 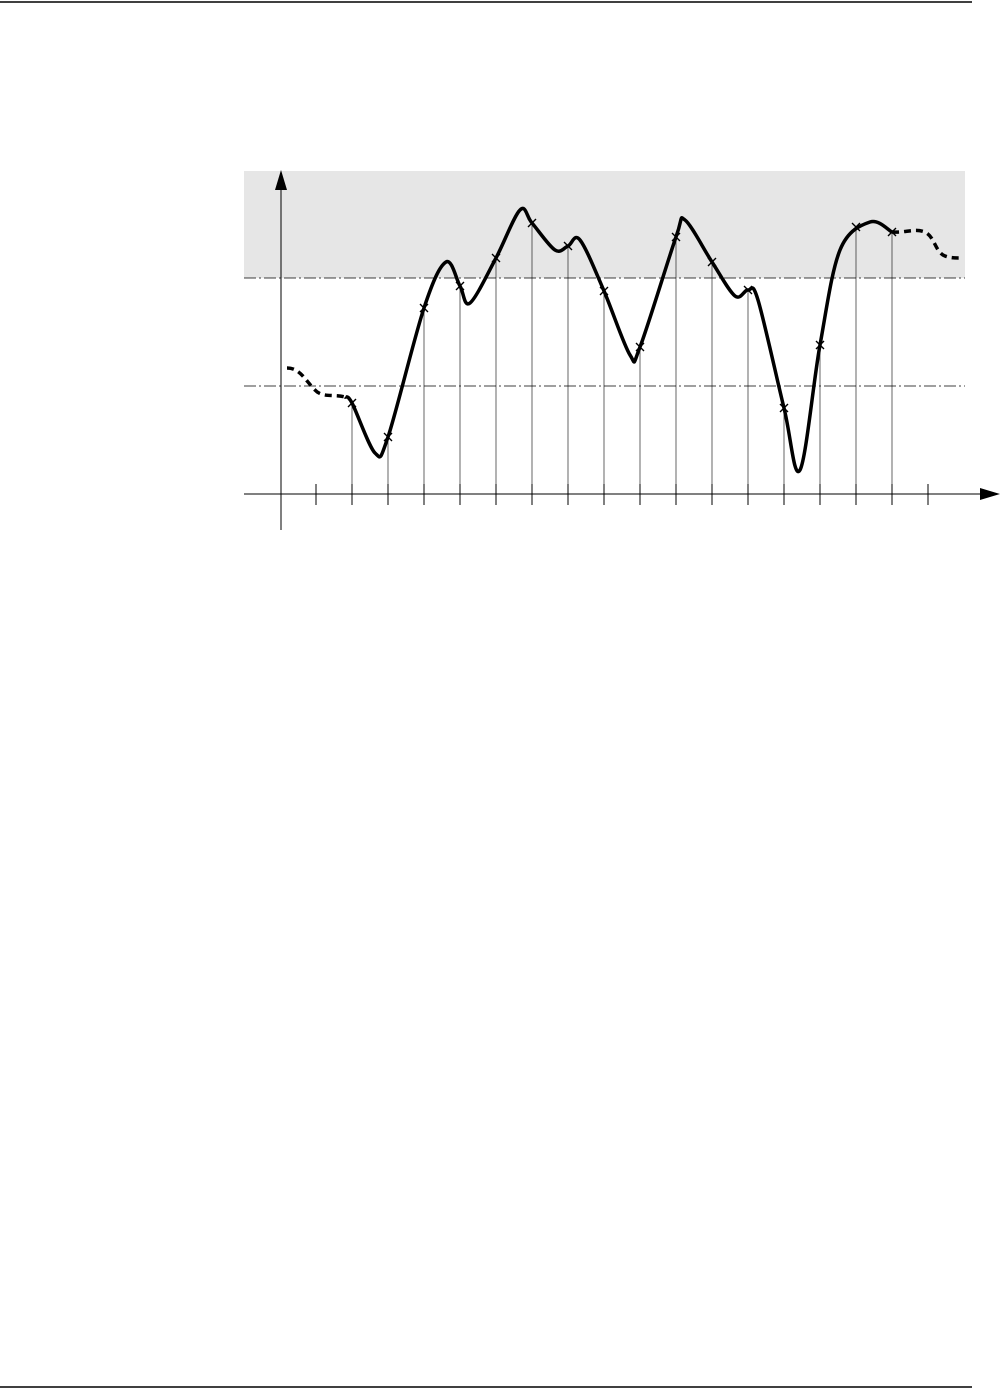 I want to click on shaded-band, so click(x=604, y=224).